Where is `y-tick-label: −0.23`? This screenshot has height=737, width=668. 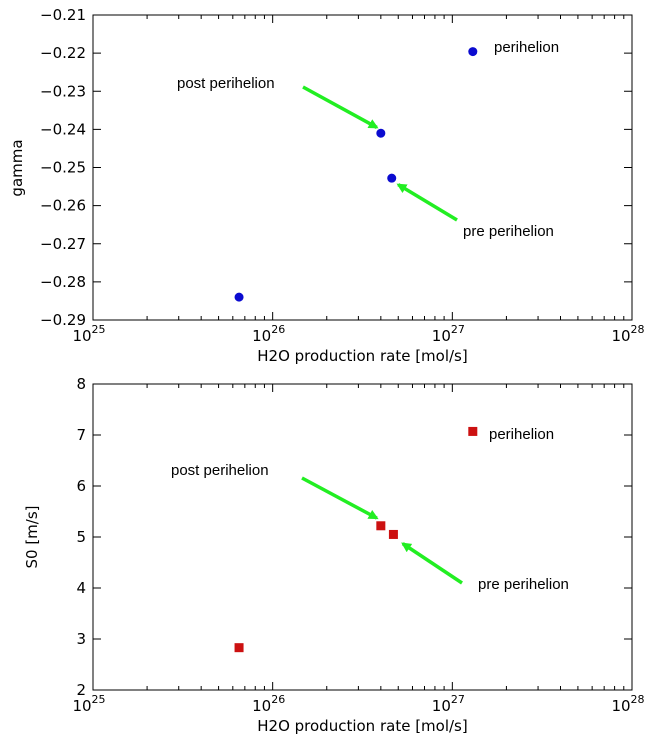
y-tick-label: −0.23 is located at coordinates (63, 91).